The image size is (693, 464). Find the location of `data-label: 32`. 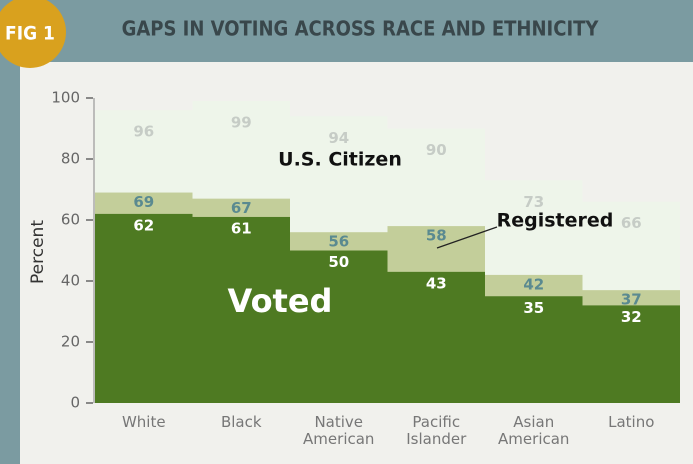

data-label: 32 is located at coordinates (631, 317).